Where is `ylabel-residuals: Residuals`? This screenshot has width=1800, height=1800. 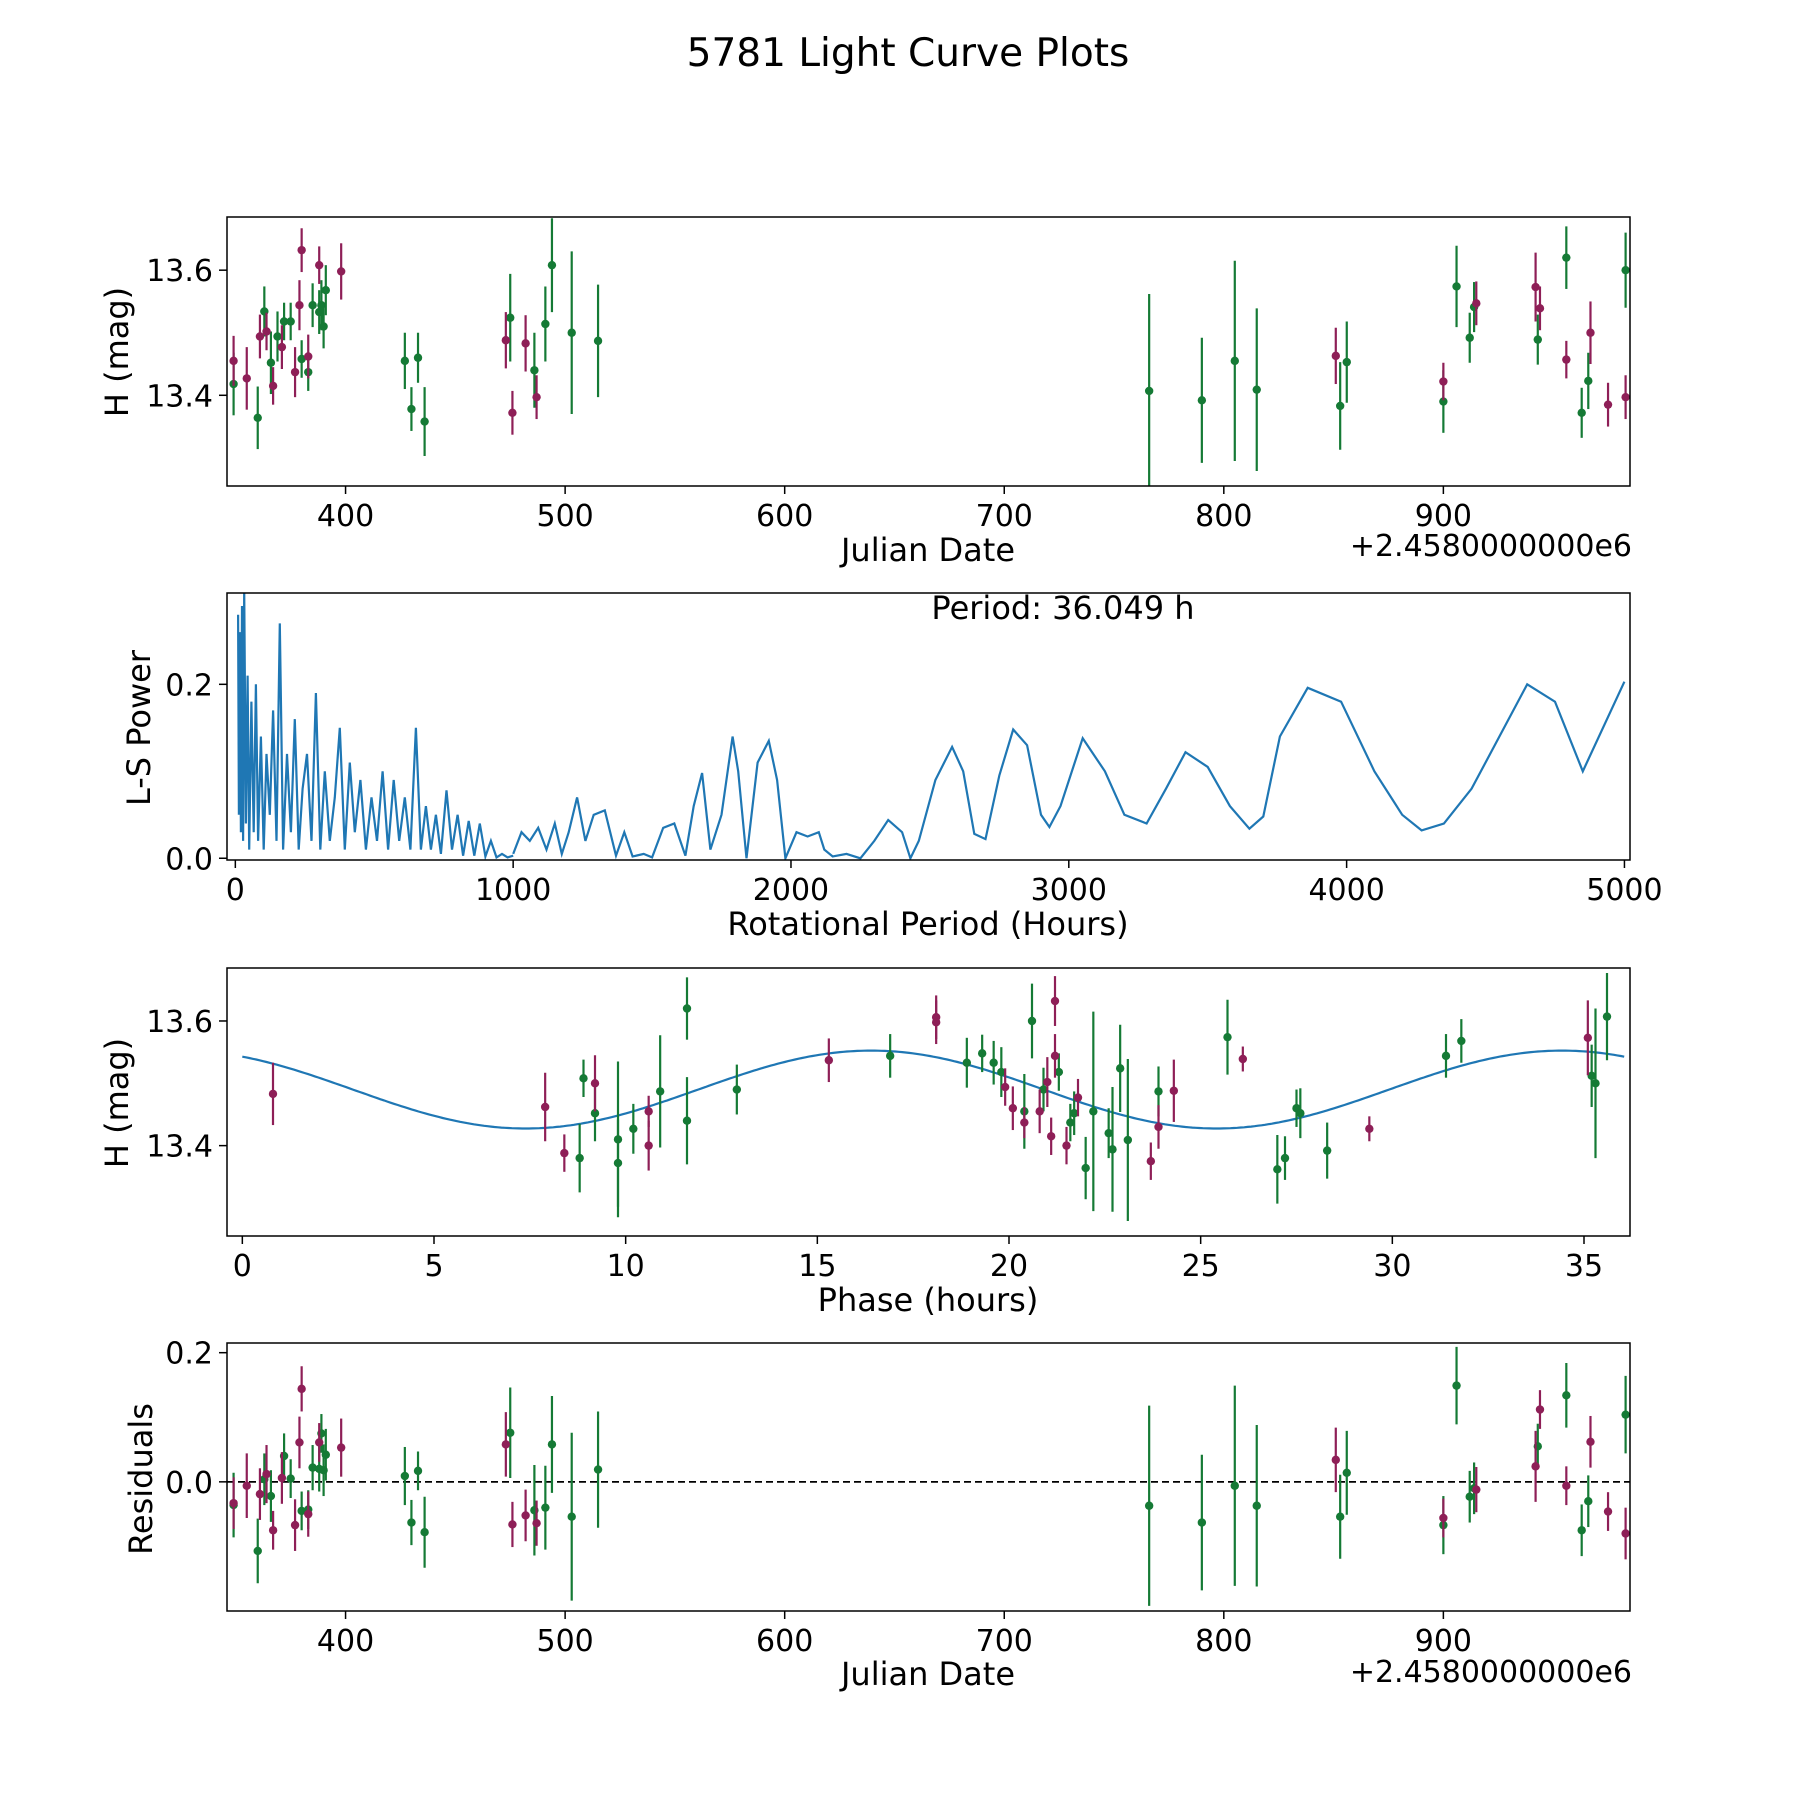
ylabel-residuals: Residuals is located at coordinates (141, 1479).